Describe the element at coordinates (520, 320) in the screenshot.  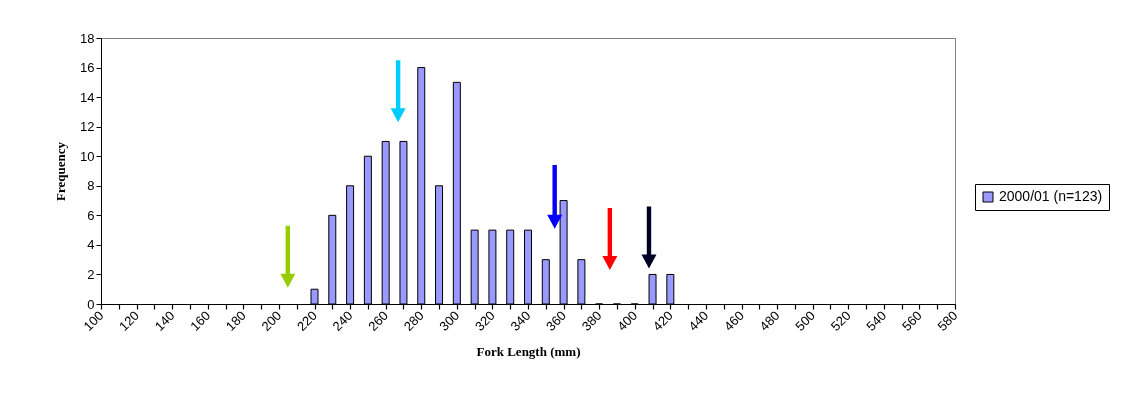
I see `x-tick-label: 340` at that location.